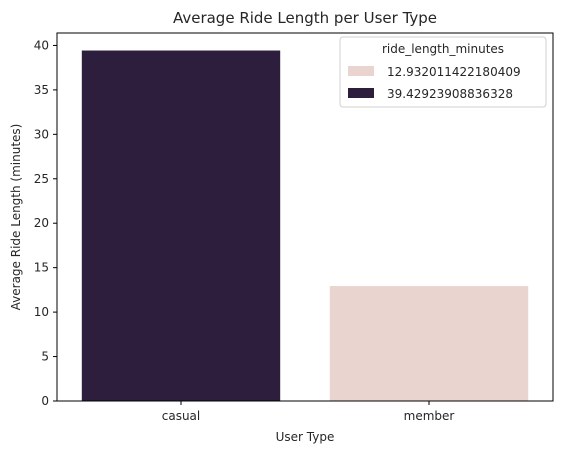 The width and height of the screenshot is (562, 455). Describe the element at coordinates (41, 45) in the screenshot. I see `y-tick-label: 40` at that location.